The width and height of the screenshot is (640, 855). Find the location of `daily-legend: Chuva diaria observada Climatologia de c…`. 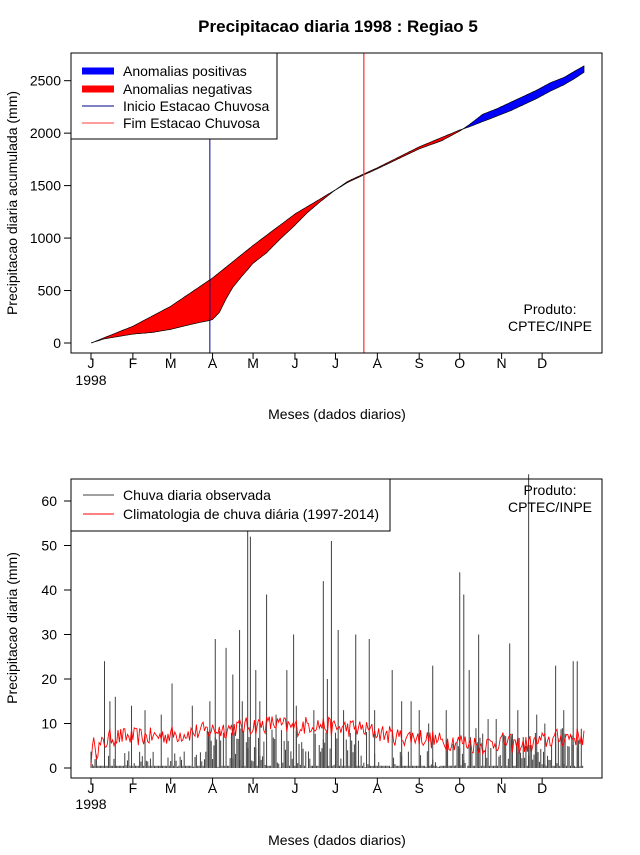

daily-legend: Chuva diaria observada Climatologia de c… is located at coordinates (230, 505).